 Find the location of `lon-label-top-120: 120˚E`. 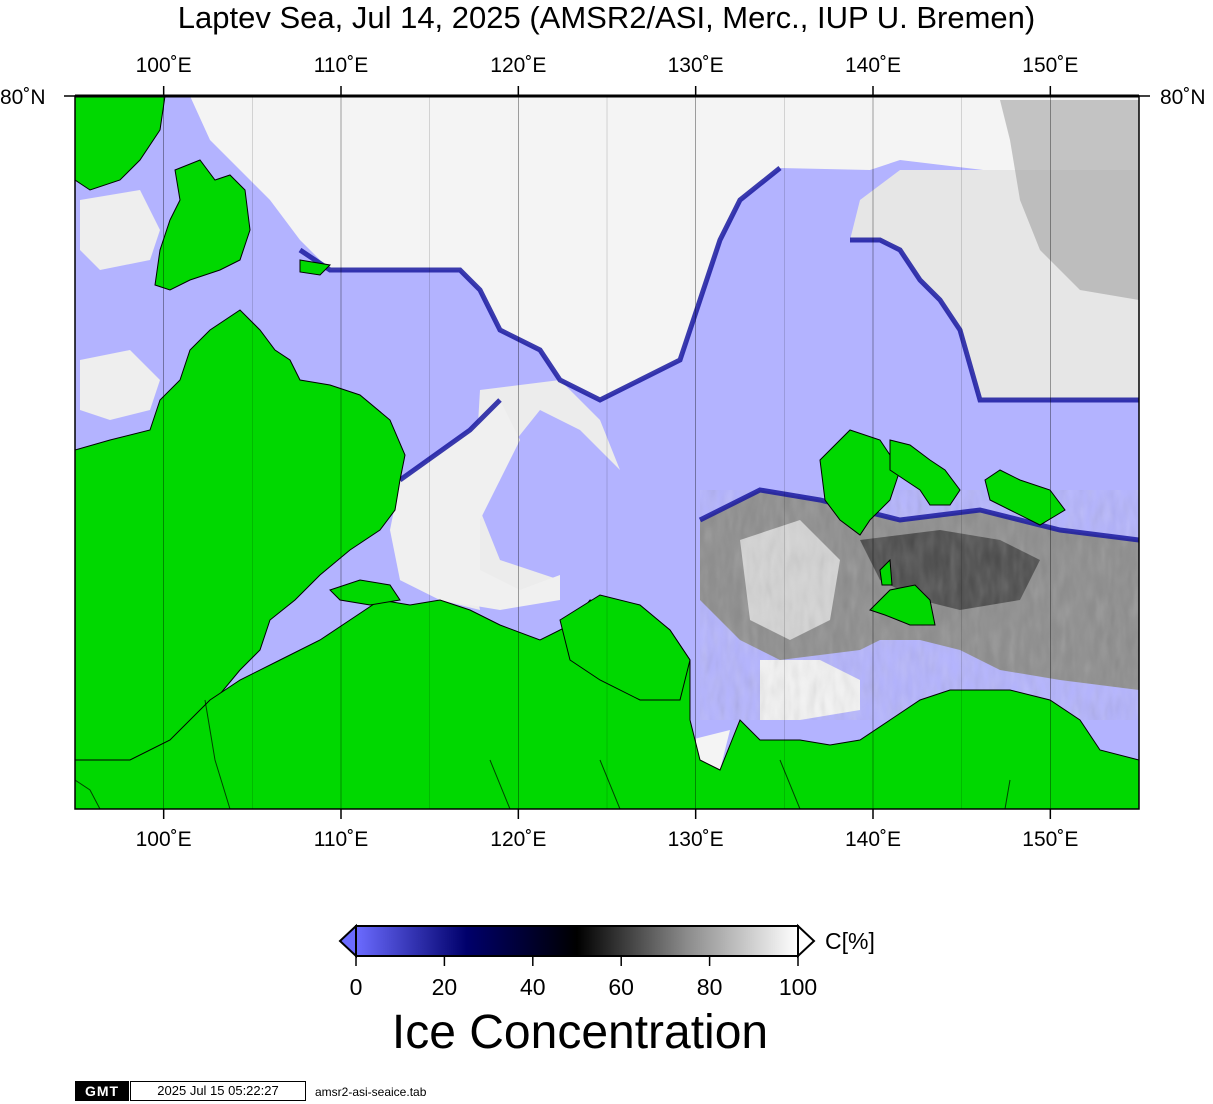

lon-label-top-120: 120˚E is located at coordinates (518, 65).